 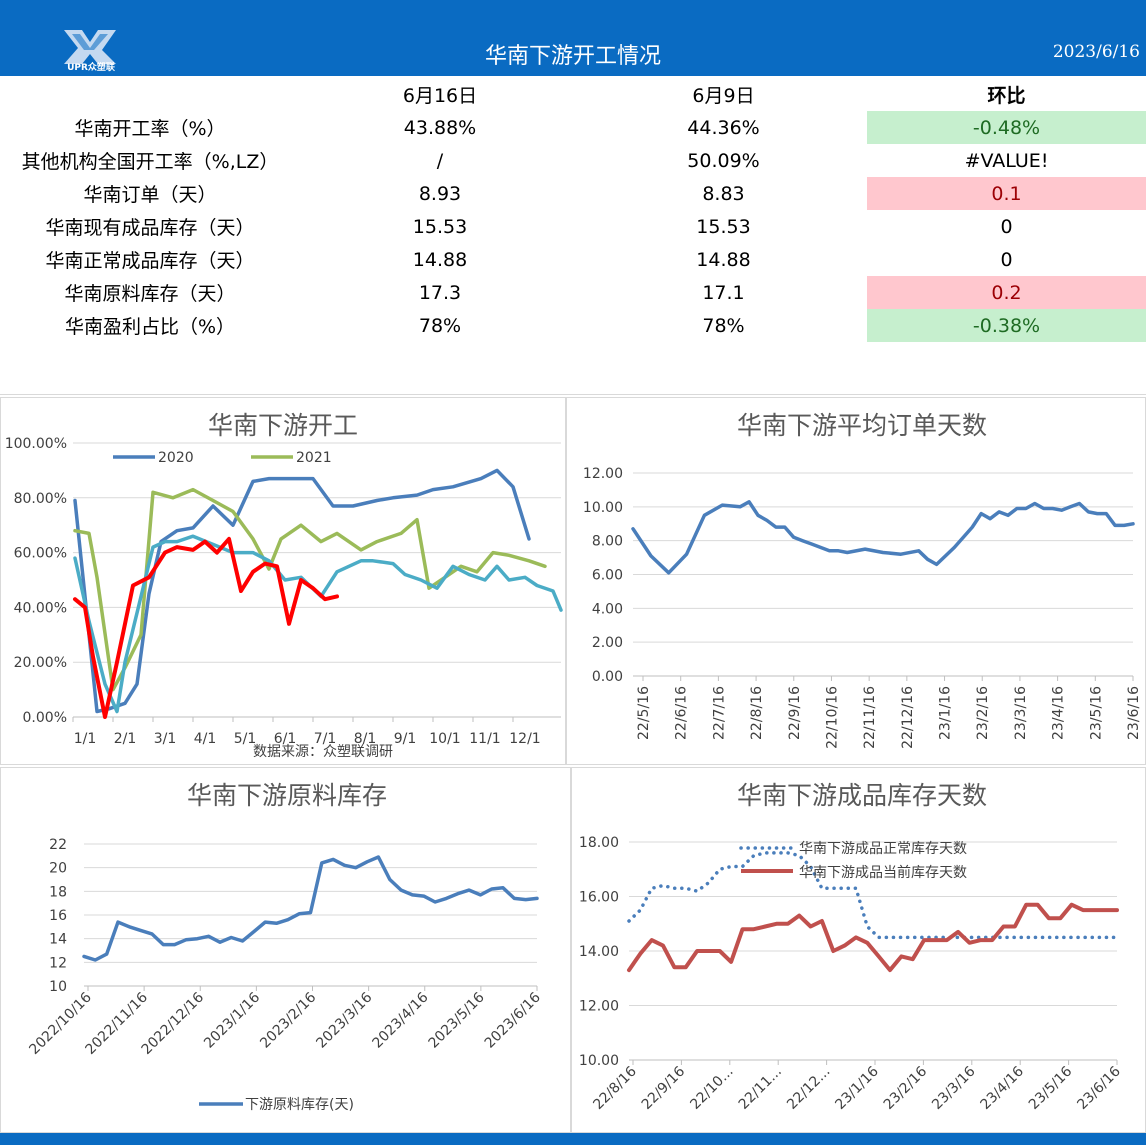 I want to click on x-tick-label: 23/5/16, so click(x=1096, y=713).